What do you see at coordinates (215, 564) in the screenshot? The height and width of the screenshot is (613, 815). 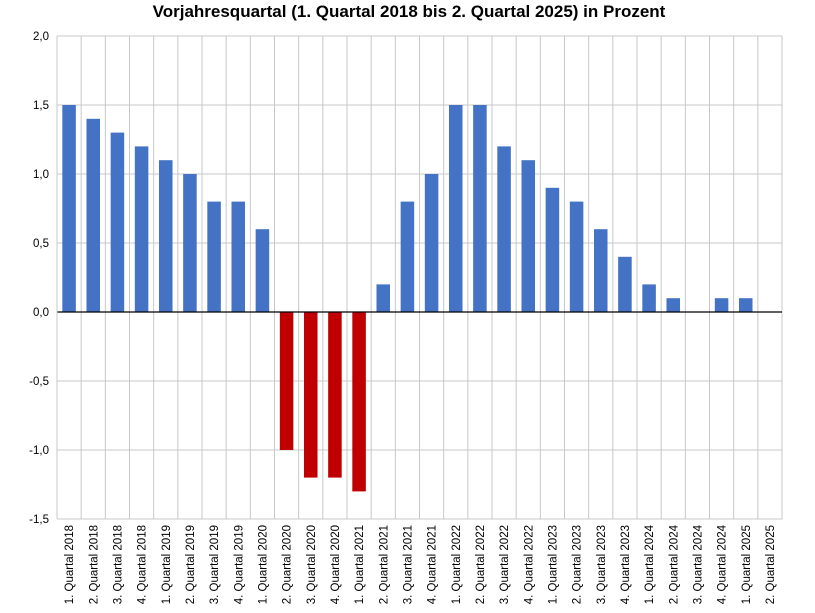 I see `x-tick-label: 3. Quartal 2019` at bounding box center [215, 564].